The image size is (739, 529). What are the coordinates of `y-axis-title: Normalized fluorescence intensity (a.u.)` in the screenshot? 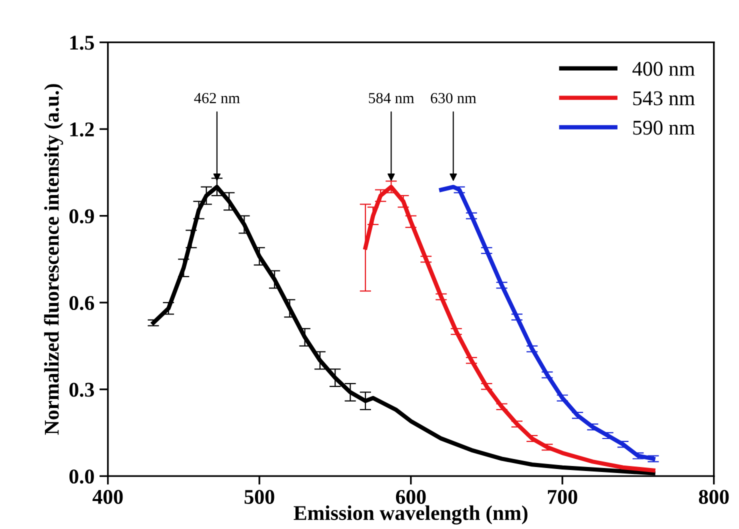 It's located at (54, 259).